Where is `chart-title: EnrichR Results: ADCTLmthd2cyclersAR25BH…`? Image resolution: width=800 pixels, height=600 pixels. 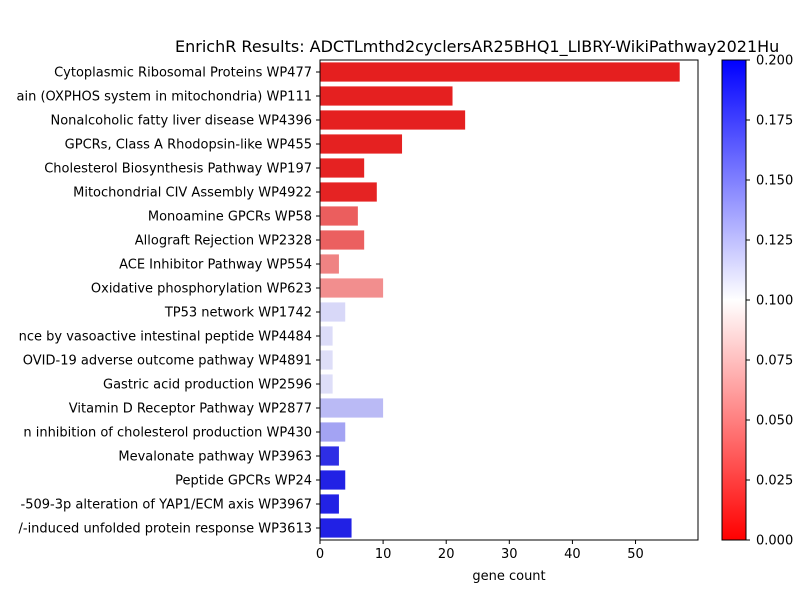 chart-title: EnrichR Results: ADCTLmthd2cyclersAR25BH… is located at coordinates (477, 47).